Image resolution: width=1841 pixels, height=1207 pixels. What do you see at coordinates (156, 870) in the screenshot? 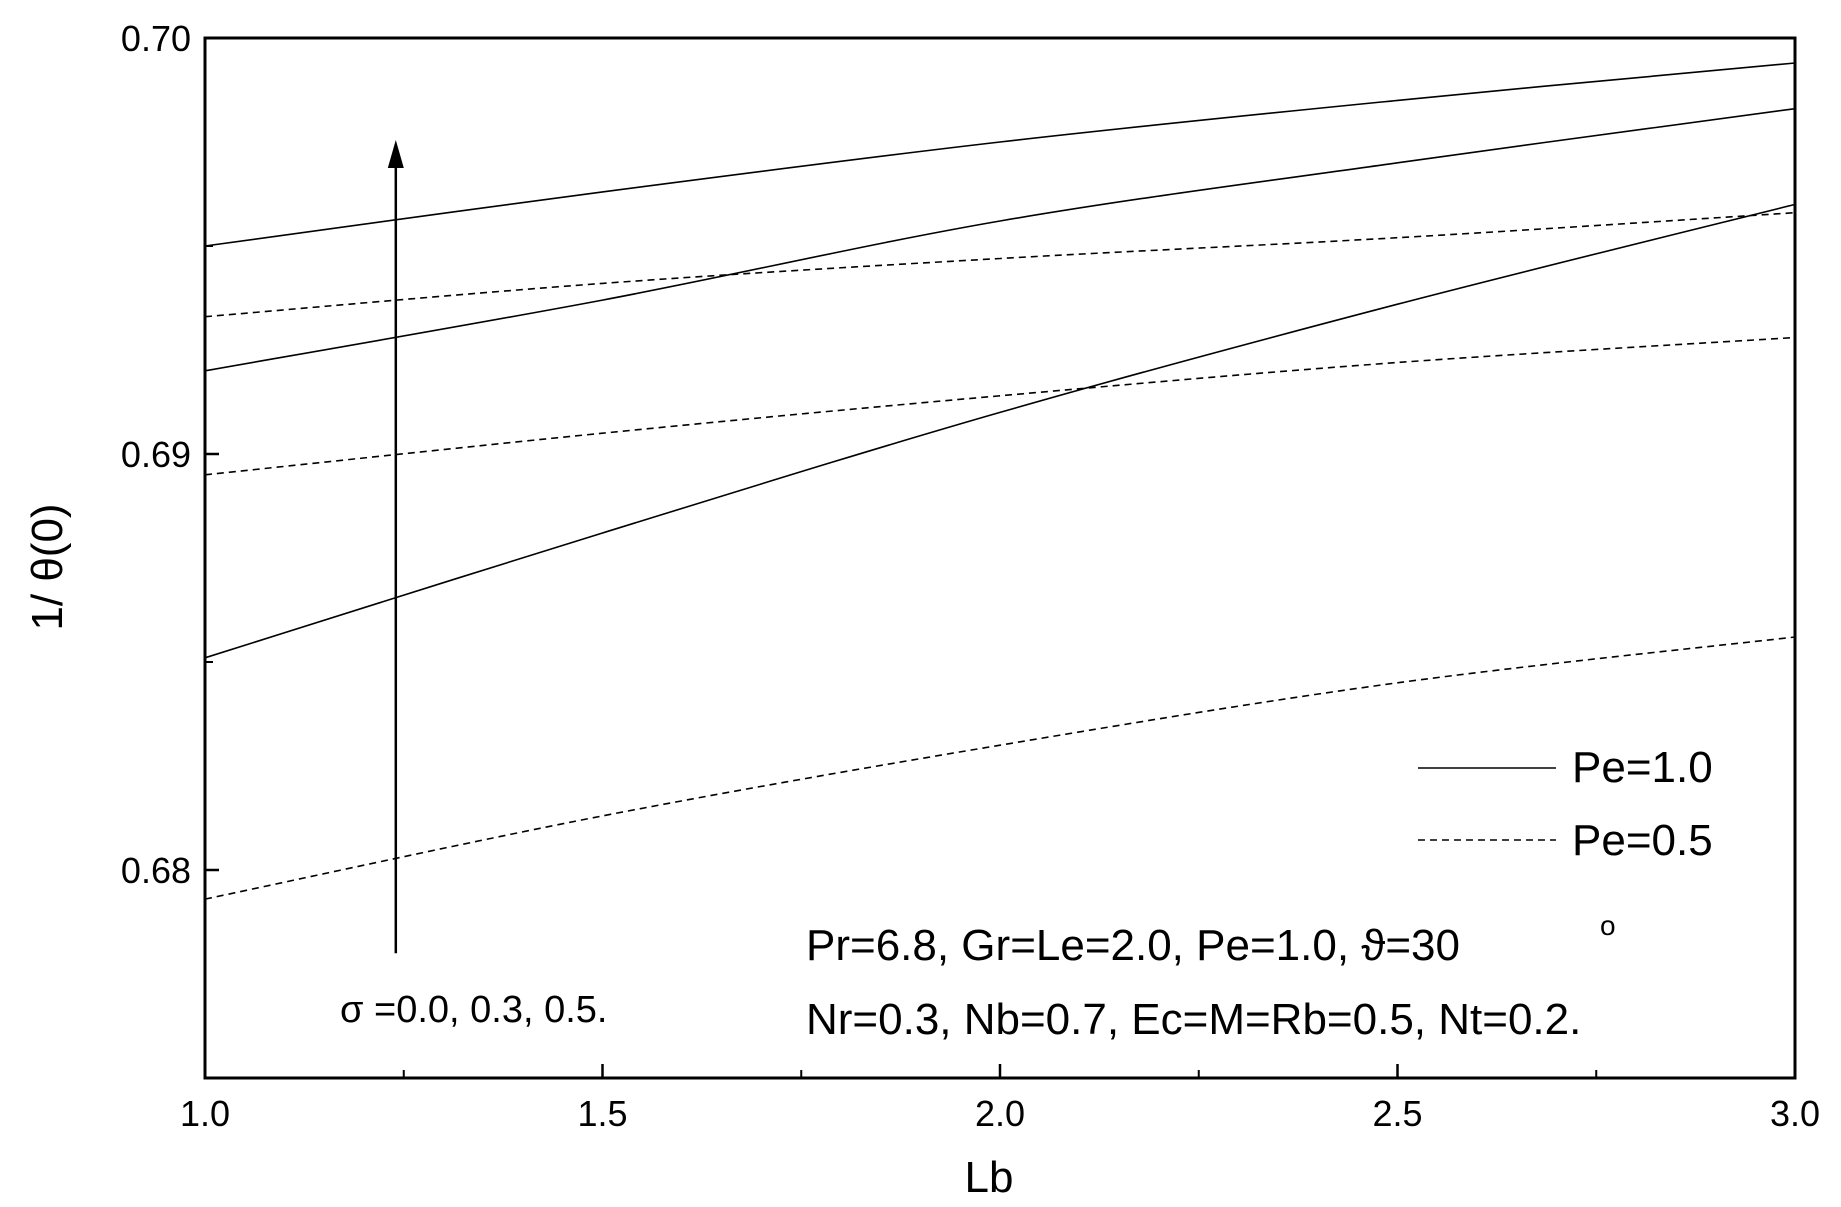
I see `y-tick-label-0: 0.68` at bounding box center [156, 870].